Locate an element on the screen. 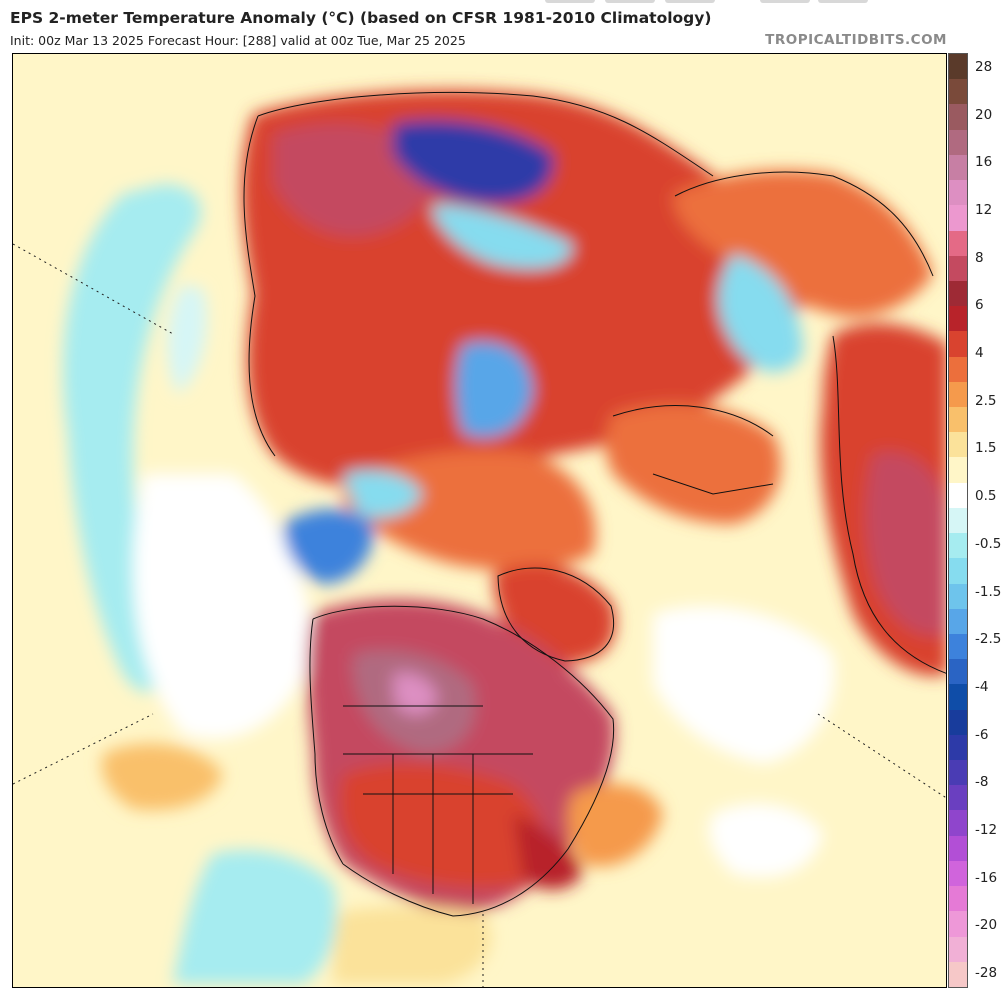 Image resolution: width=1005 pixels, height=1000 pixels. color-scale-label: 28 is located at coordinates (984, 67).